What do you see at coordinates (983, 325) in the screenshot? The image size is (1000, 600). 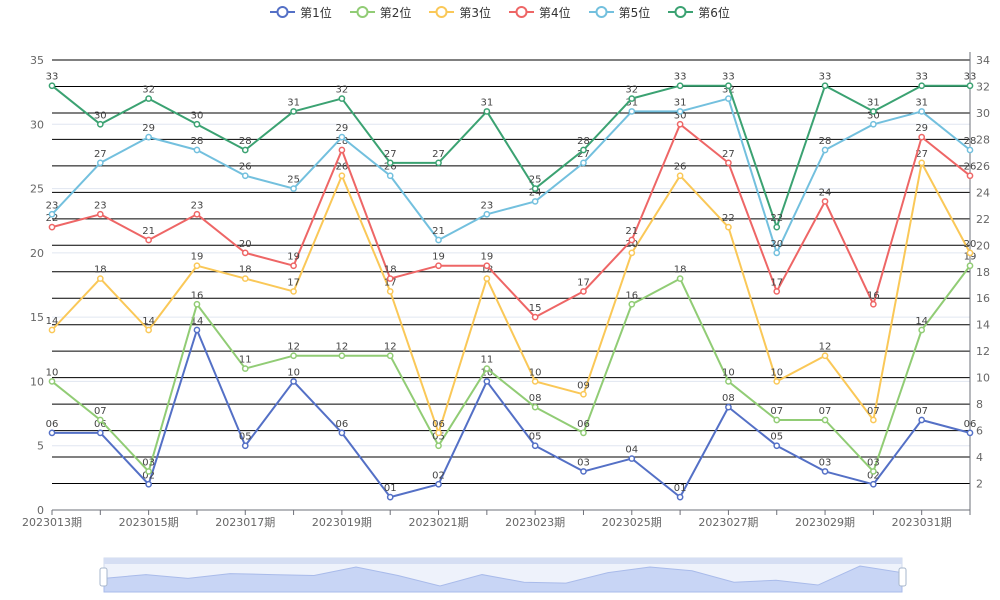 I see `right-y-tick-label: 14` at bounding box center [983, 325].